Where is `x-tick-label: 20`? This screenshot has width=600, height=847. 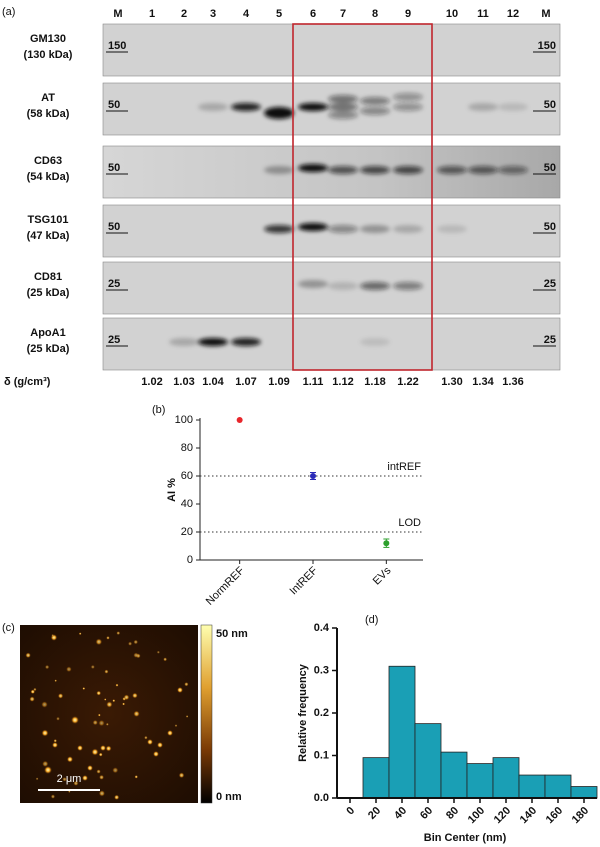 x-tick-label: 20 is located at coordinates (374, 813).